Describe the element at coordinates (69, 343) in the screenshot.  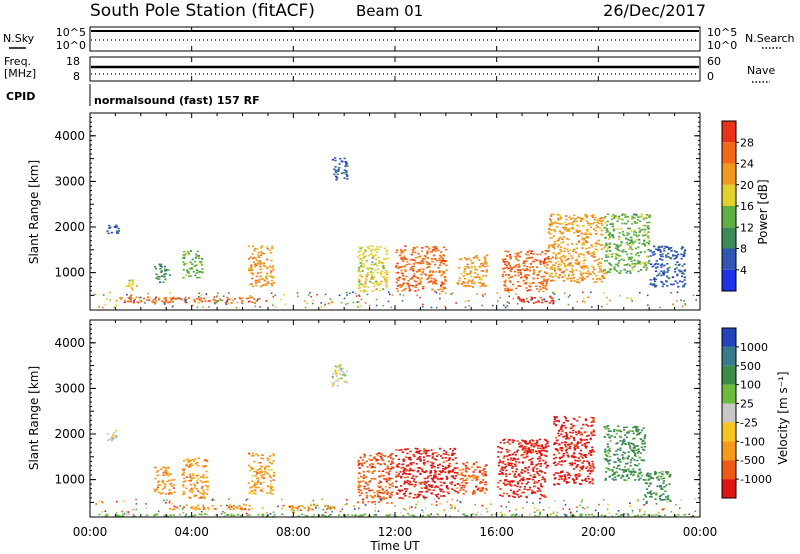
I see `y-tick-label: 4000` at that location.